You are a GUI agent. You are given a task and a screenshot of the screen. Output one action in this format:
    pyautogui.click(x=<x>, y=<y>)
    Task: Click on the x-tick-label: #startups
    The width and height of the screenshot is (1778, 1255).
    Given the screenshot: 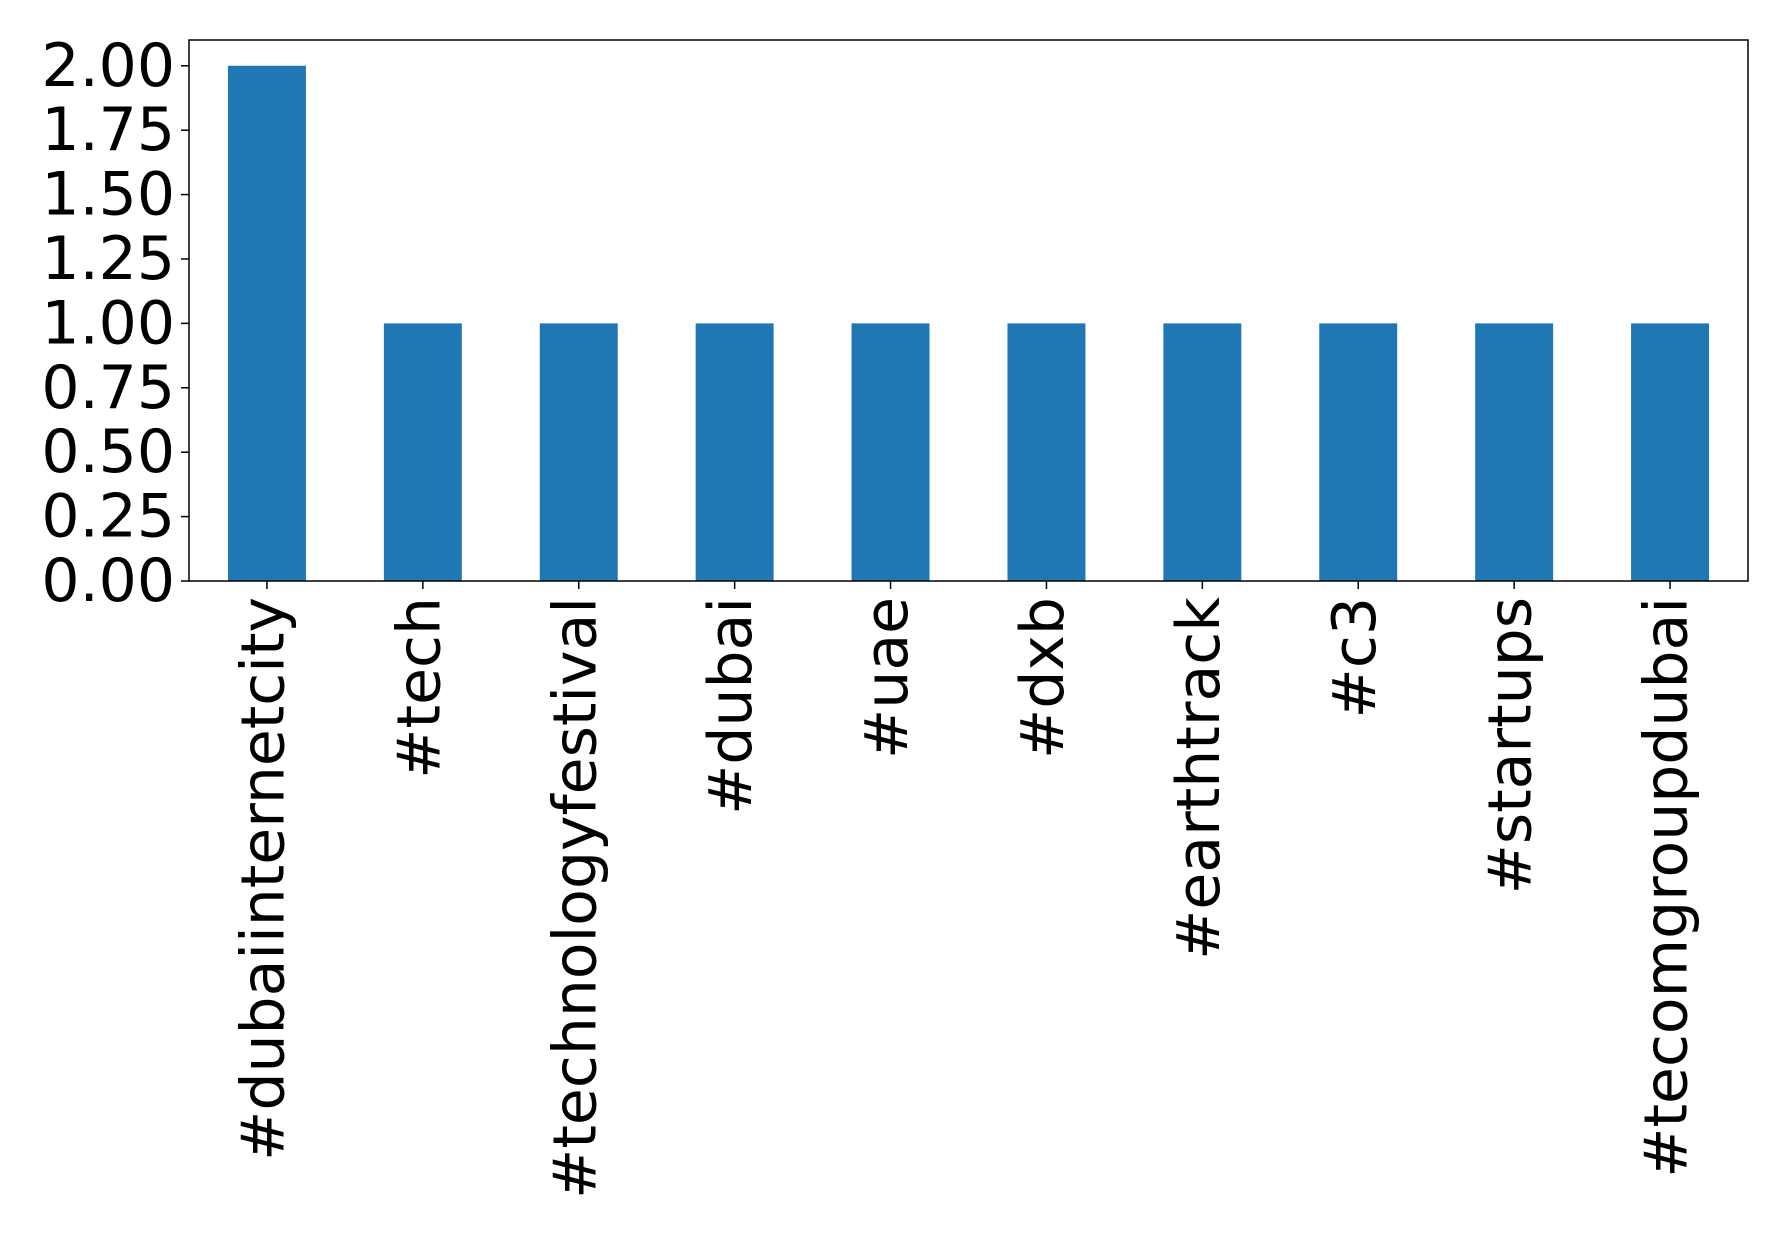 What is the action you would take?
    pyautogui.click(x=1511, y=745)
    